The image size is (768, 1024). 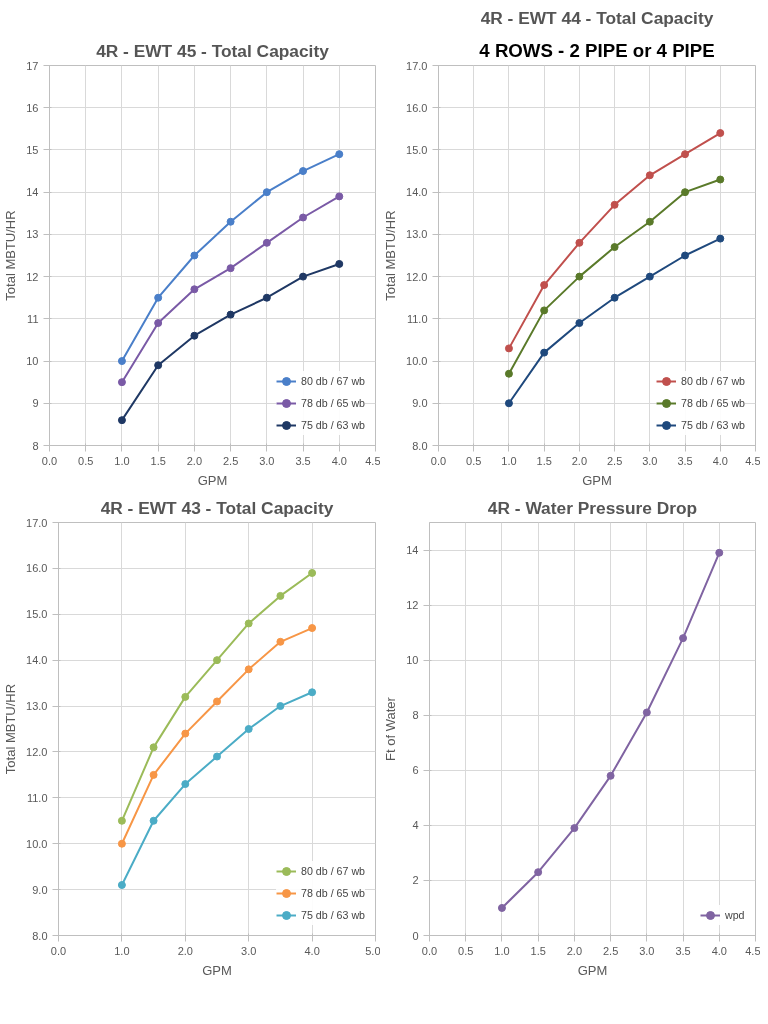 What do you see at coordinates (333, 403) in the screenshot?
I see `legend-label: 78 db / 65 wb` at bounding box center [333, 403].